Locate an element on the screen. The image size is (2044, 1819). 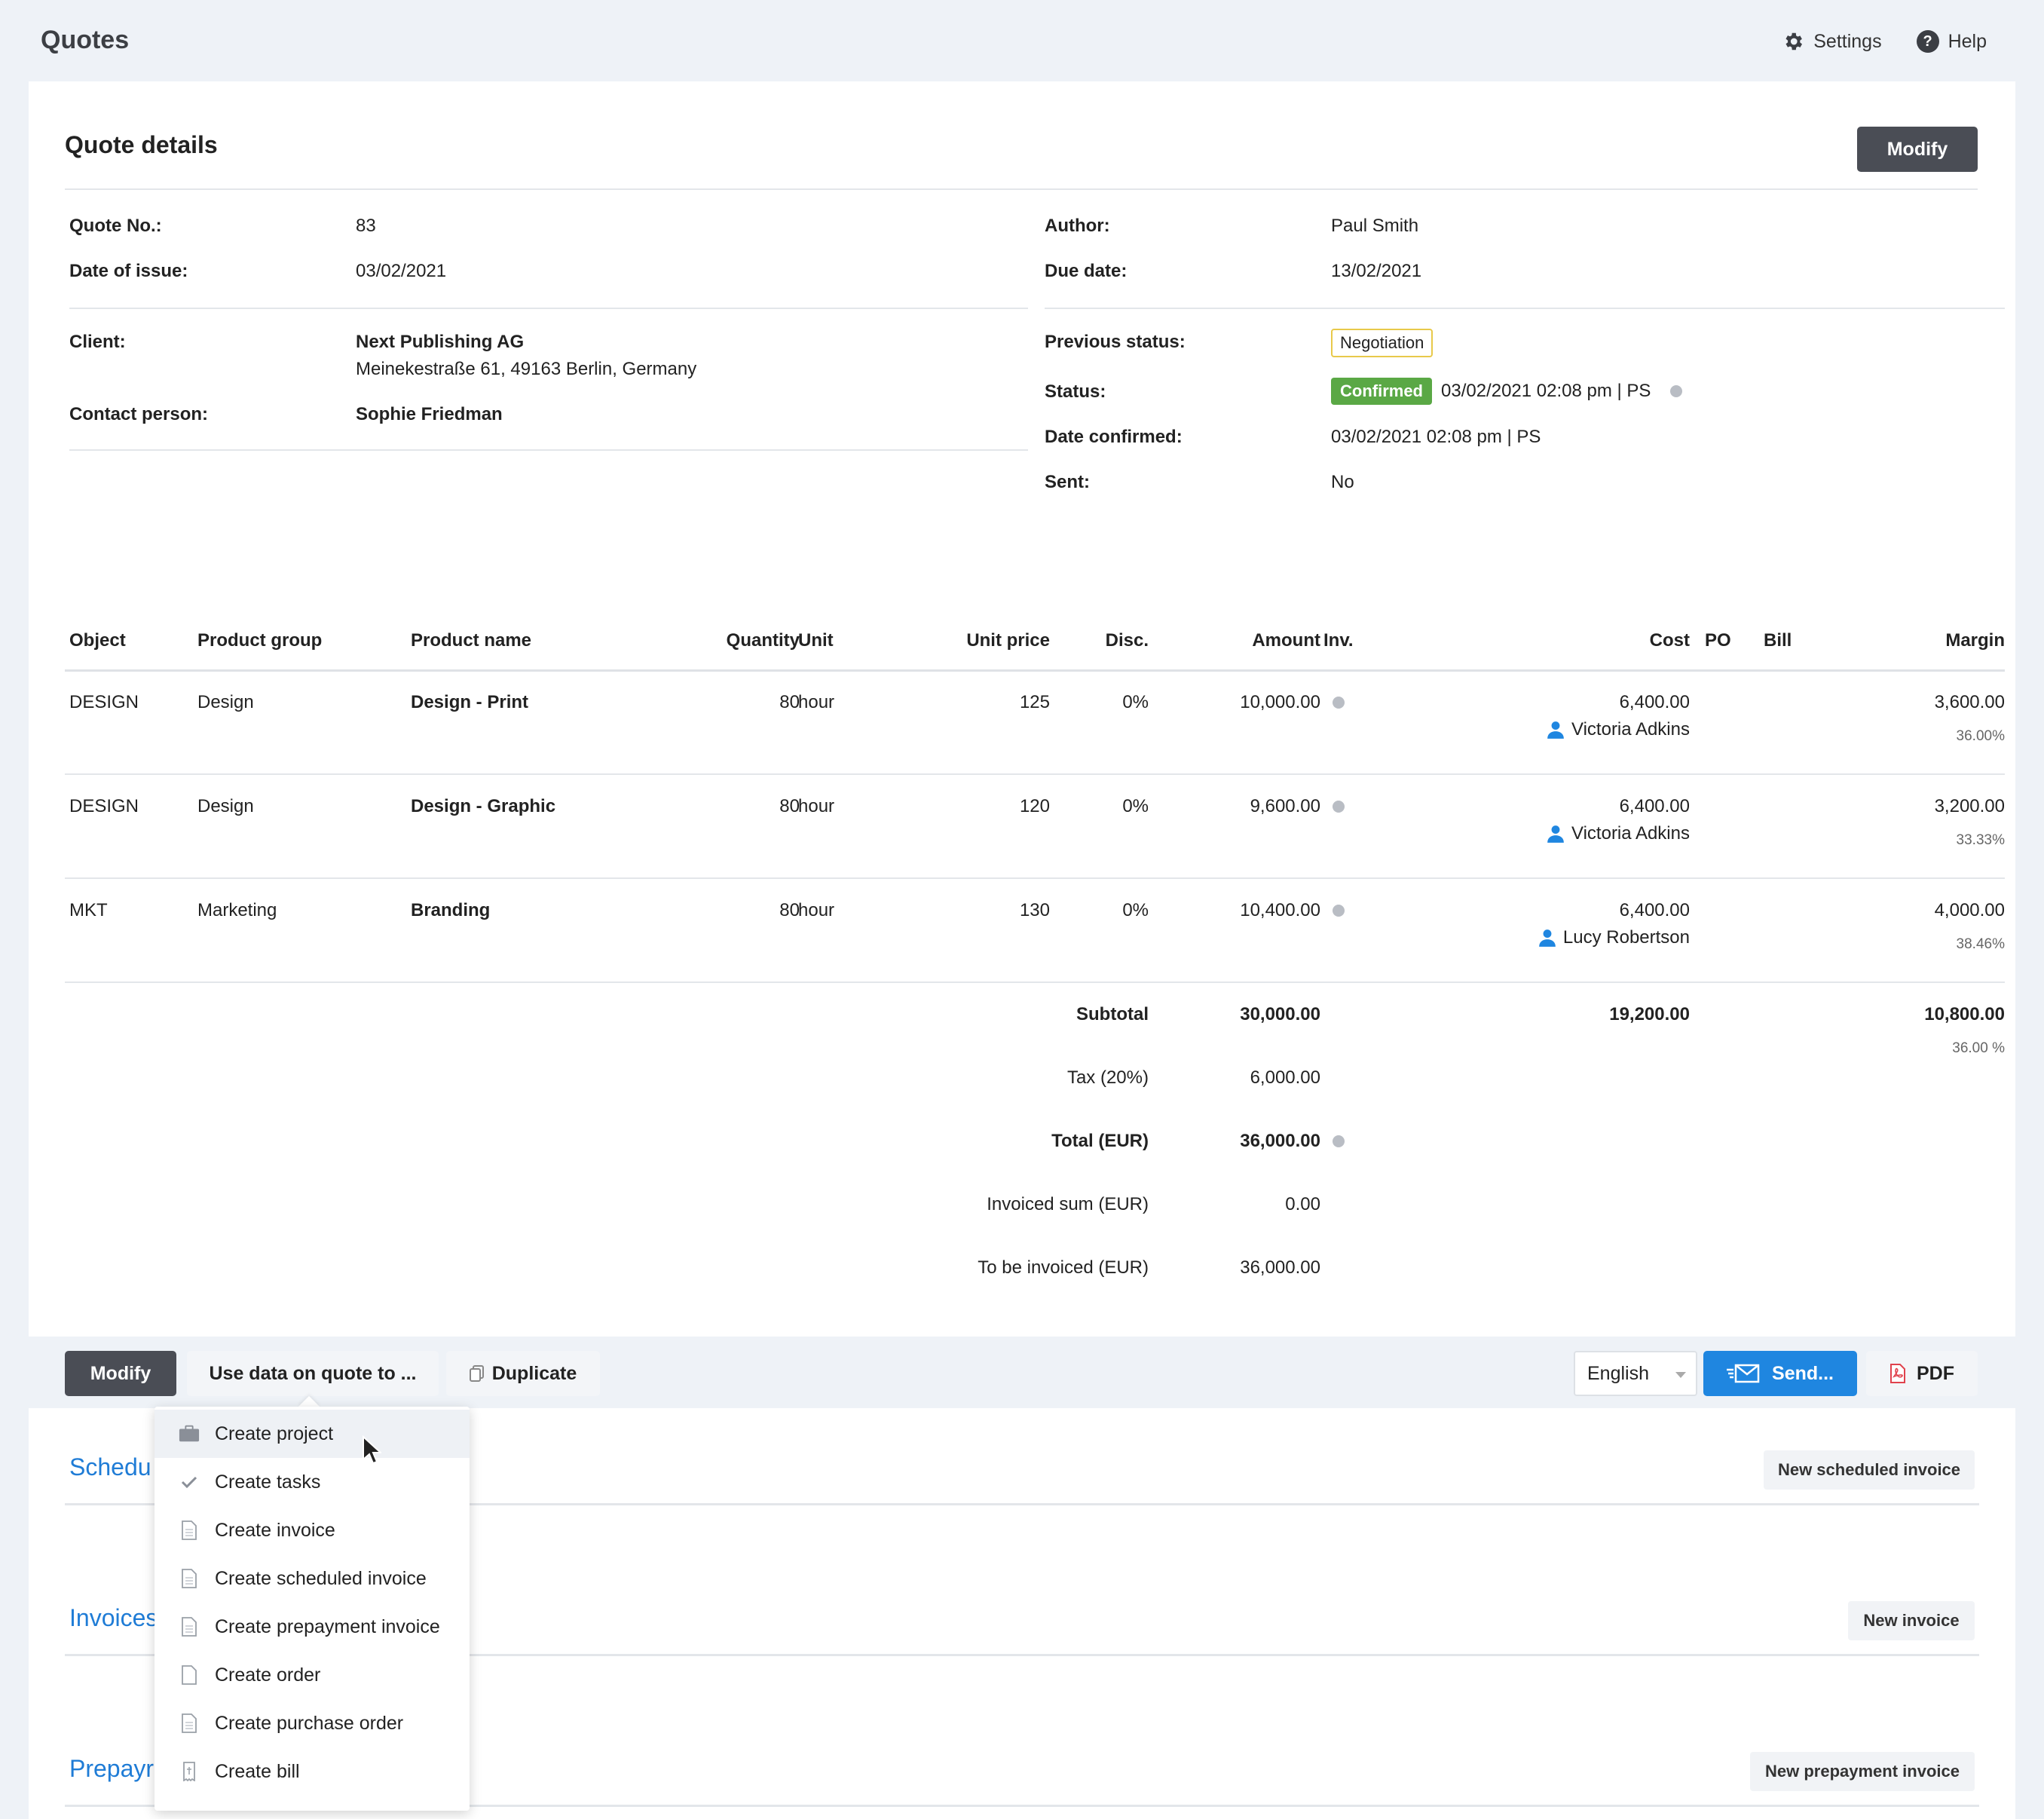
tax-value: 6,000.00 is located at coordinates (1285, 1078).